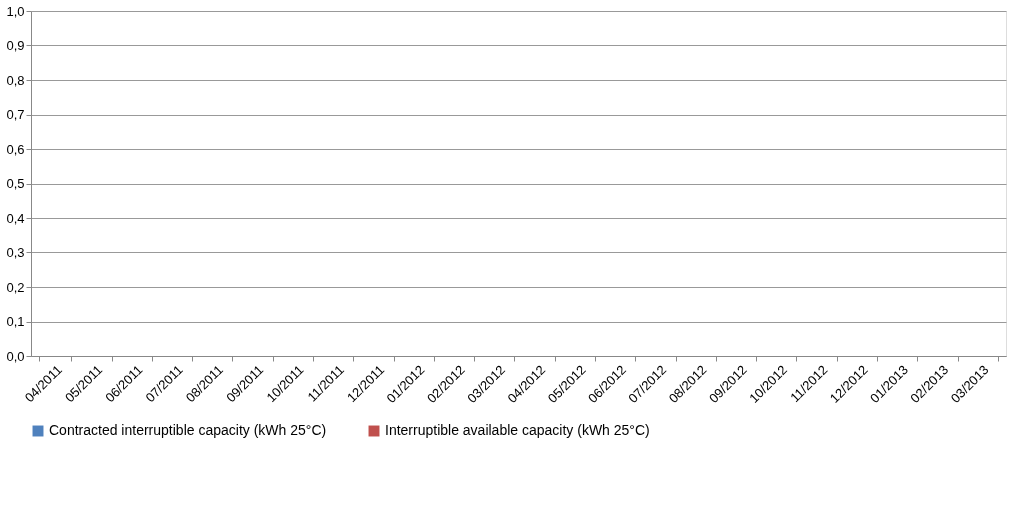 Image resolution: width=1035 pixels, height=515 pixels. I want to click on y-tick-label: 0,6, so click(15, 149).